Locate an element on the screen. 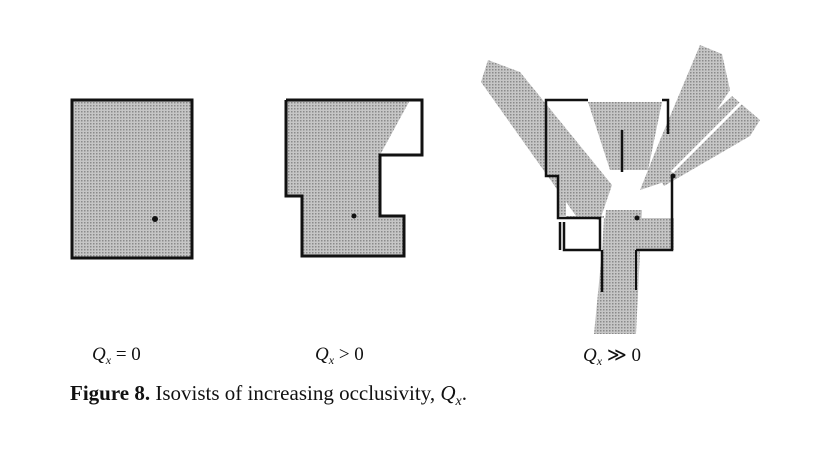  isovist-ray-upper-right is located at coordinates (685, 117).